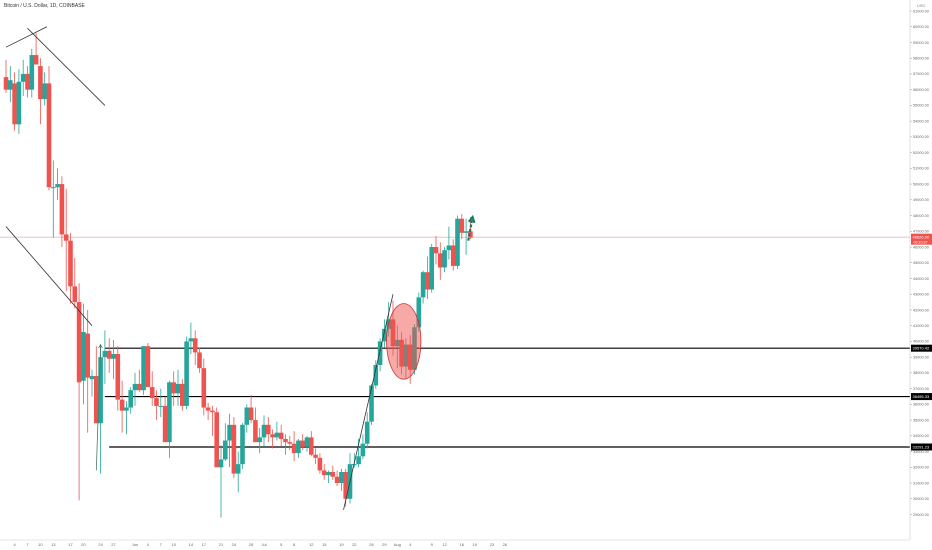 The width and height of the screenshot is (932, 550). What do you see at coordinates (204, 544) in the screenshot?
I see `x-tick-label-13: 17` at bounding box center [204, 544].